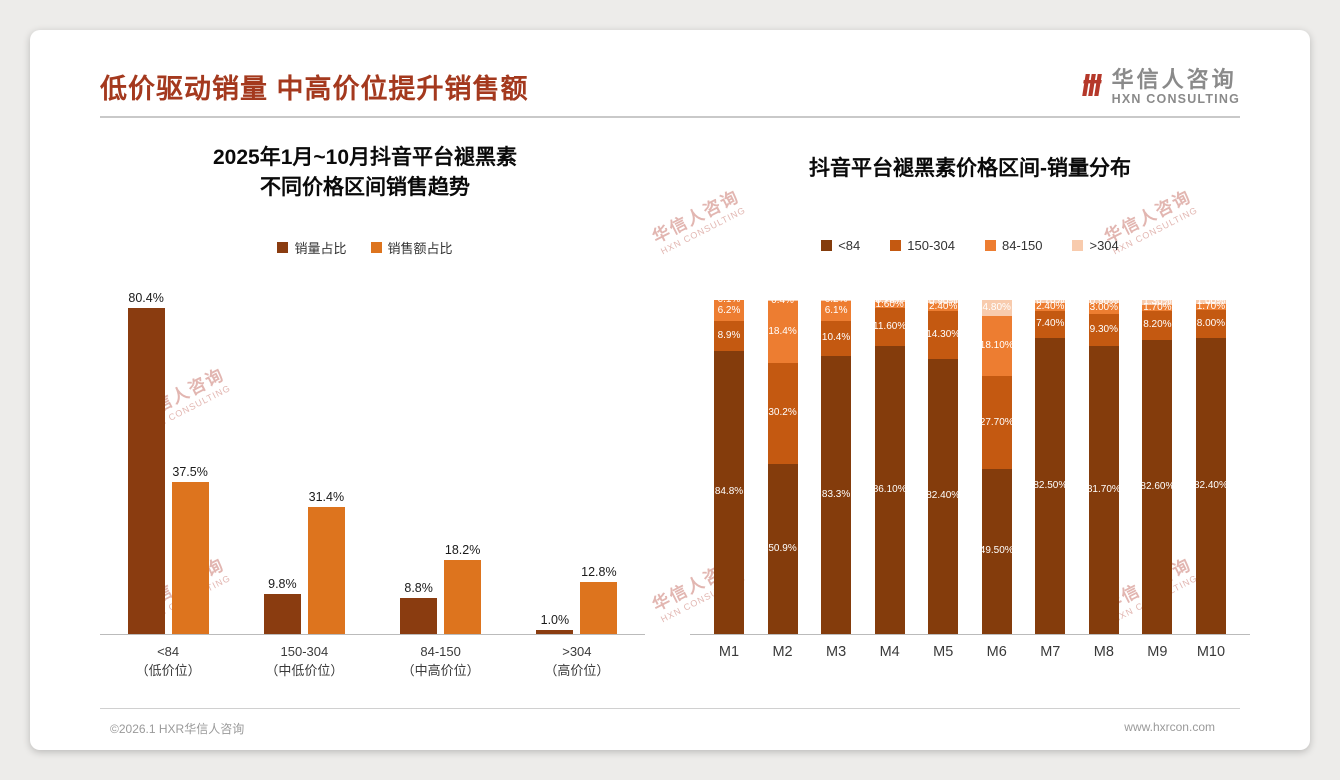 The height and width of the screenshot is (780, 1340). I want to click on month-label: M4, so click(889, 652).